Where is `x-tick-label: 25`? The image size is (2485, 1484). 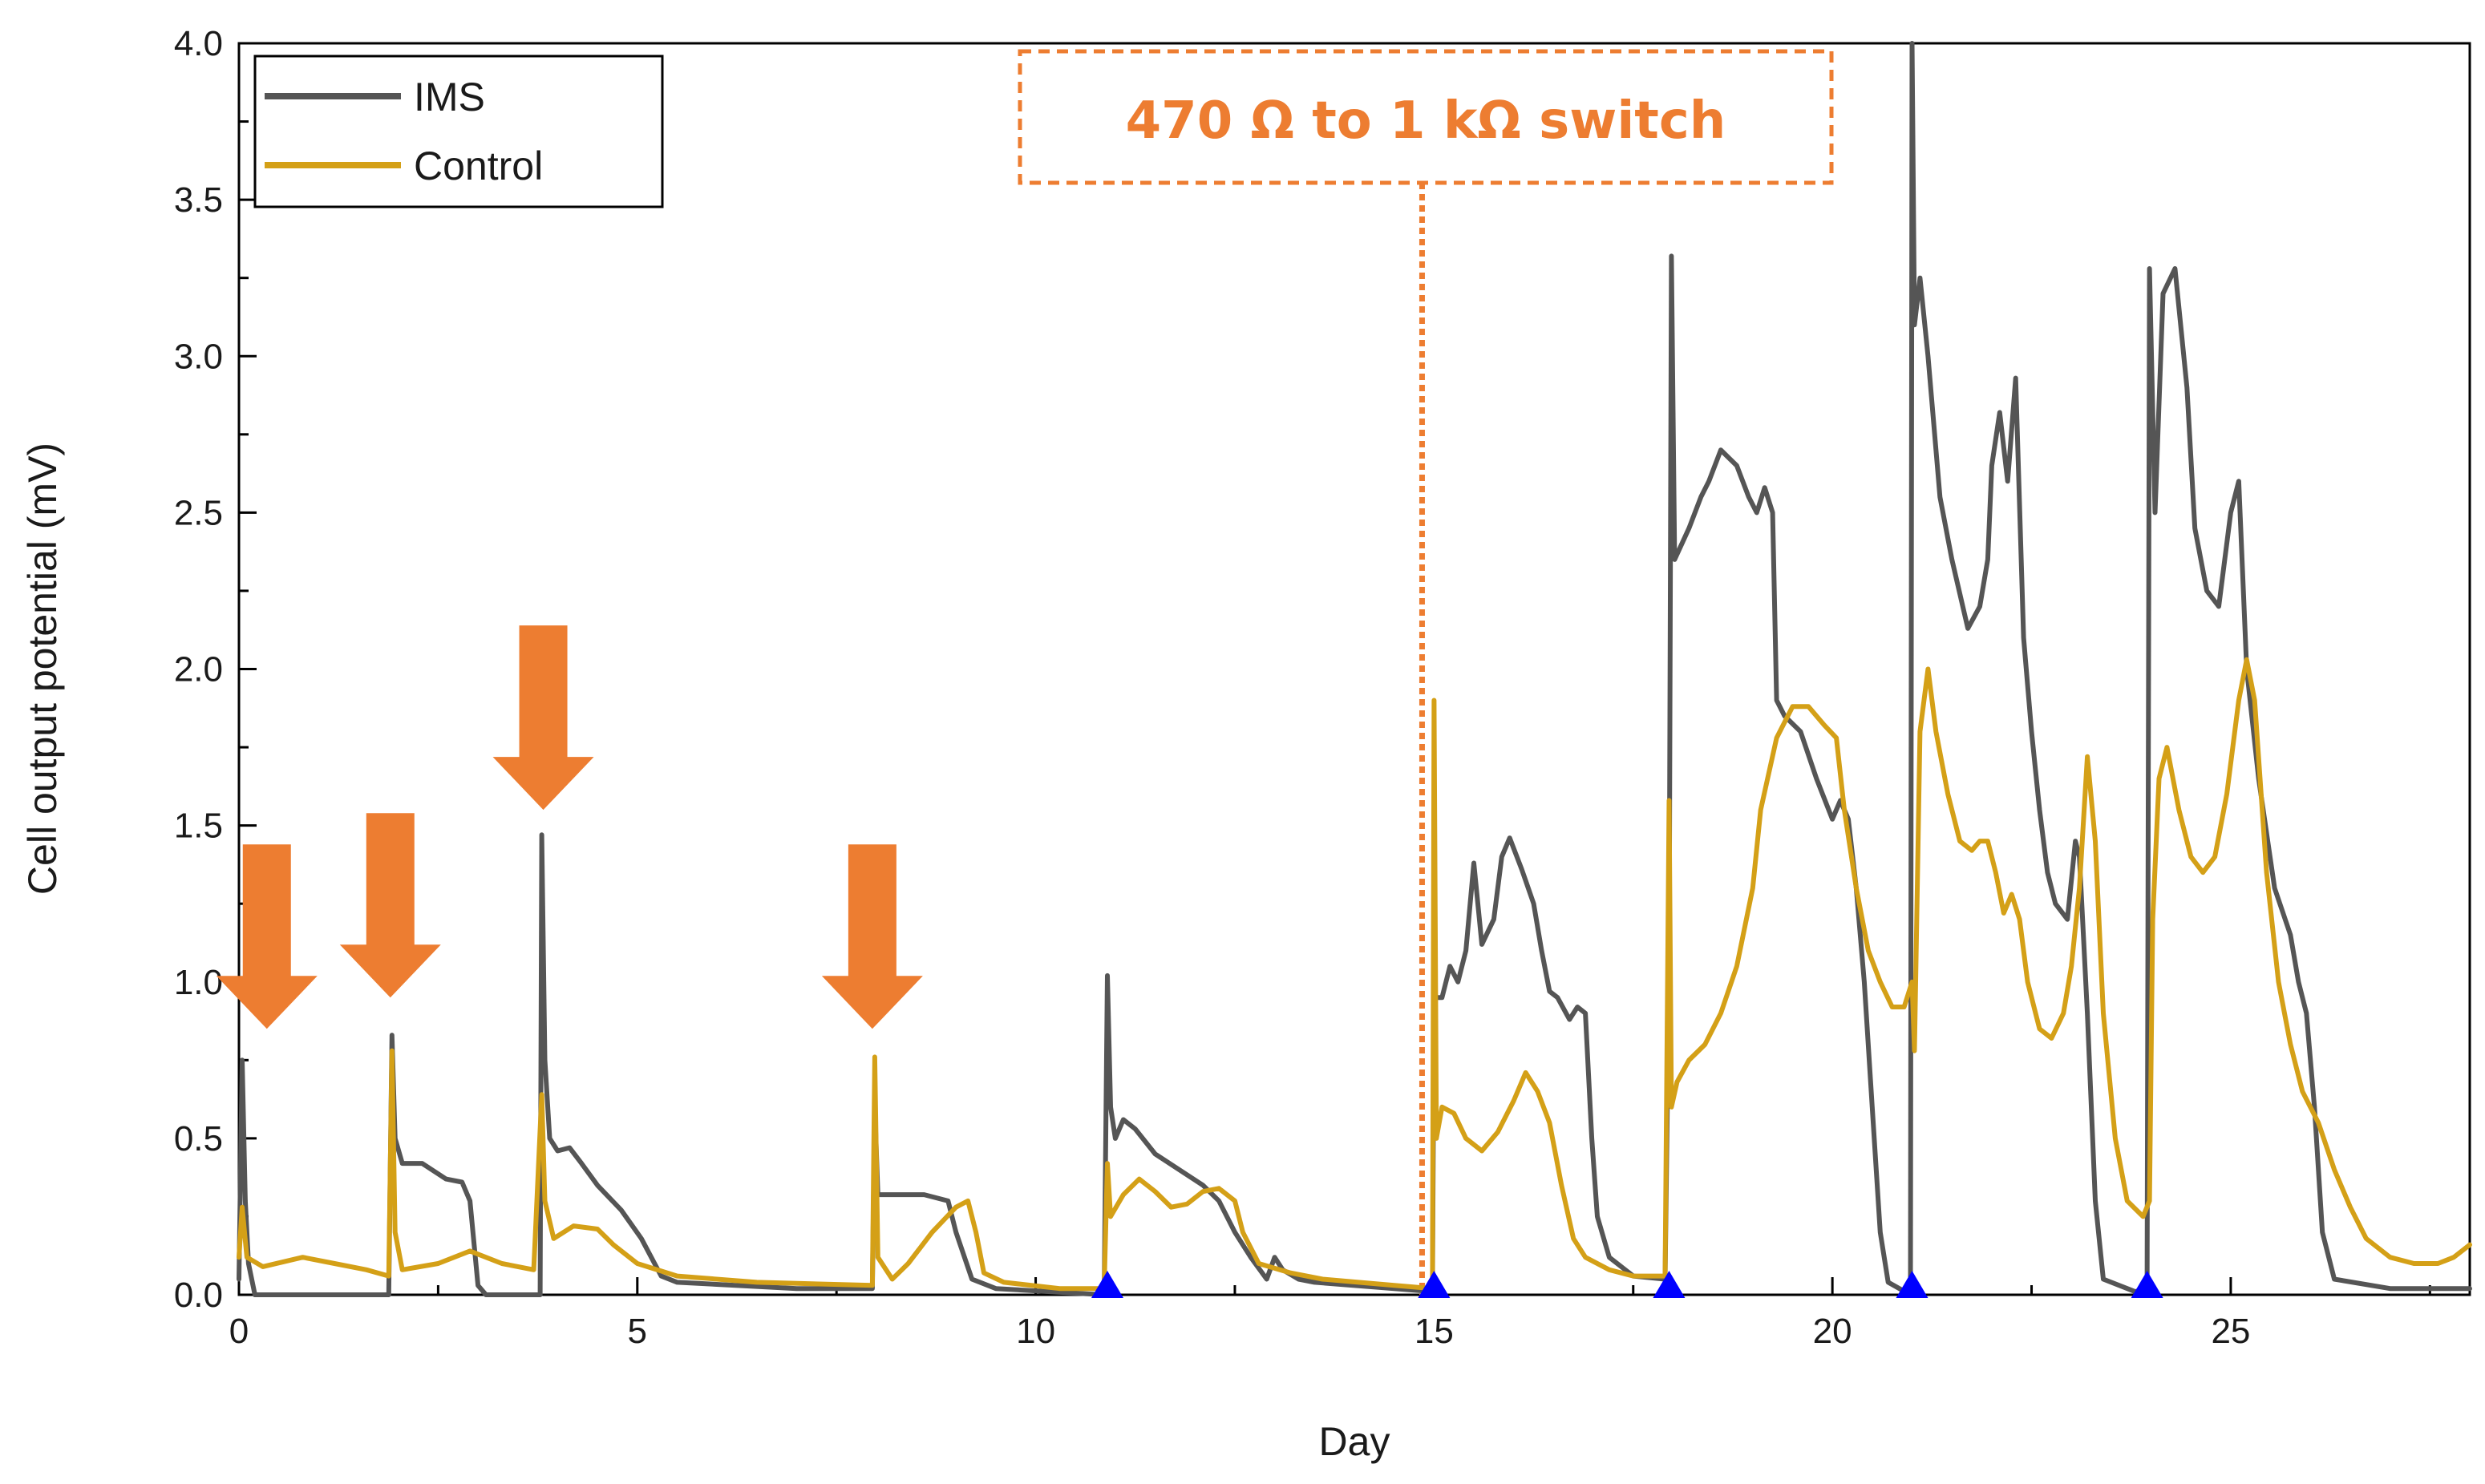
x-tick-label: 25 is located at coordinates (2230, 1331).